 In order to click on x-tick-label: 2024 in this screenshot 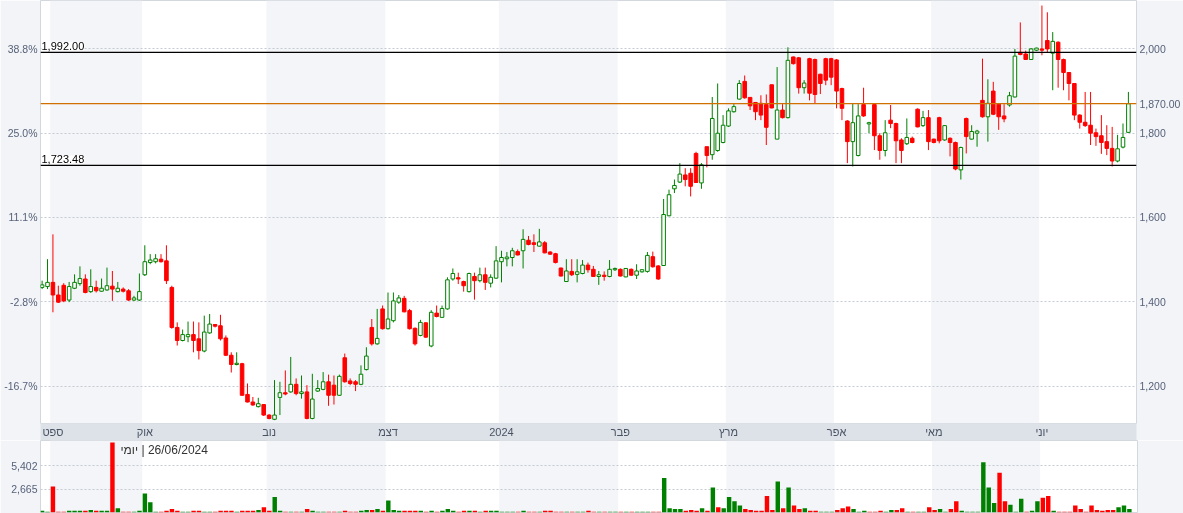, I will do `click(501, 431)`.